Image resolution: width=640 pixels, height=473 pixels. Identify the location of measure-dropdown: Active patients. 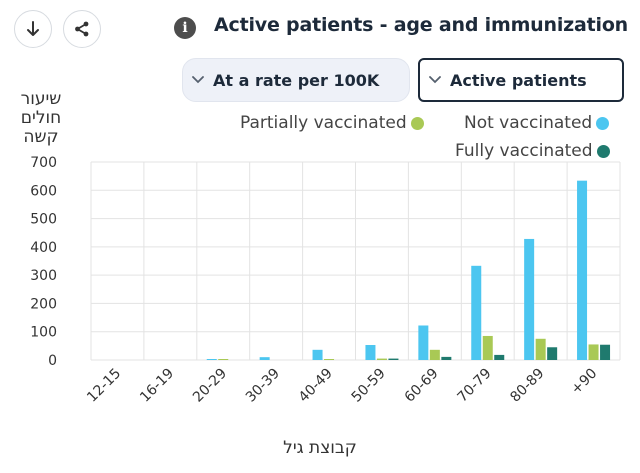
(521, 80).